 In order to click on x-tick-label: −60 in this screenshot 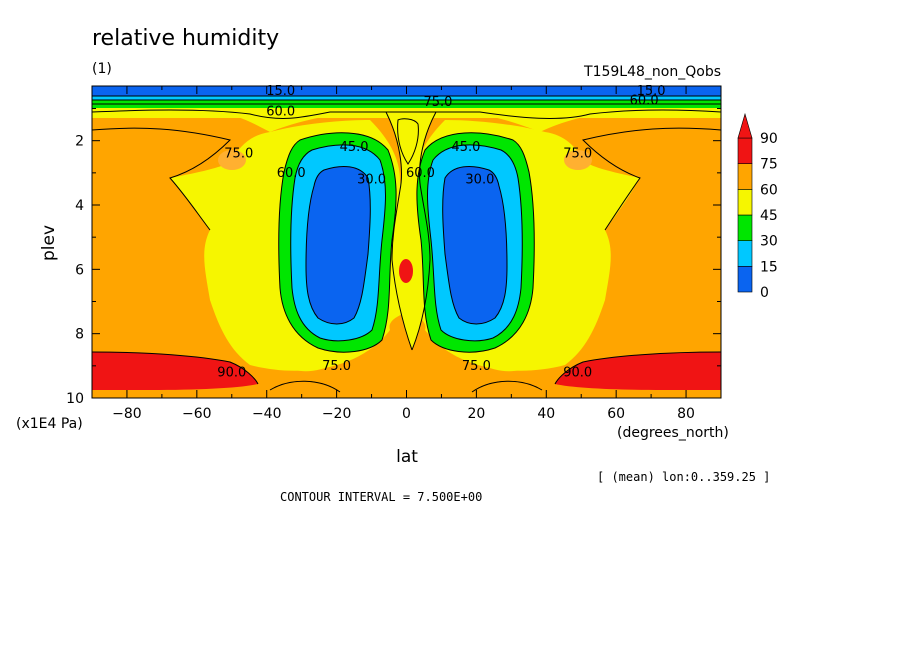, I will do `click(197, 414)`.